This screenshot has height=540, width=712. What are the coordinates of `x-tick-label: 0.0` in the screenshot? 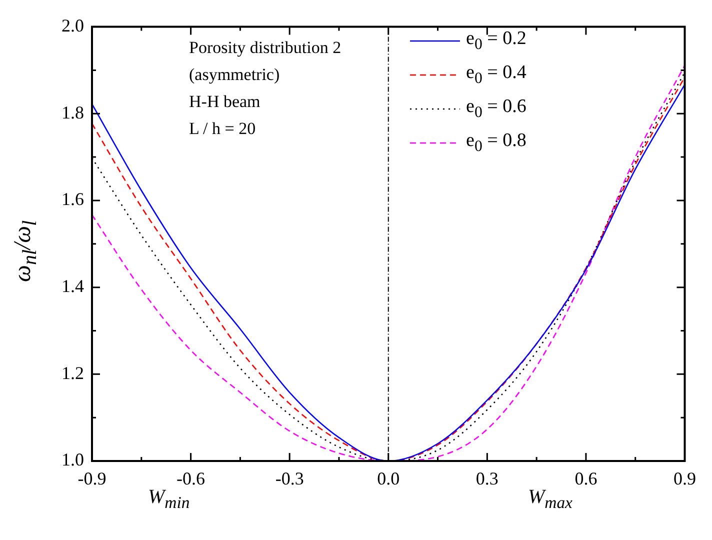 It's located at (388, 478).